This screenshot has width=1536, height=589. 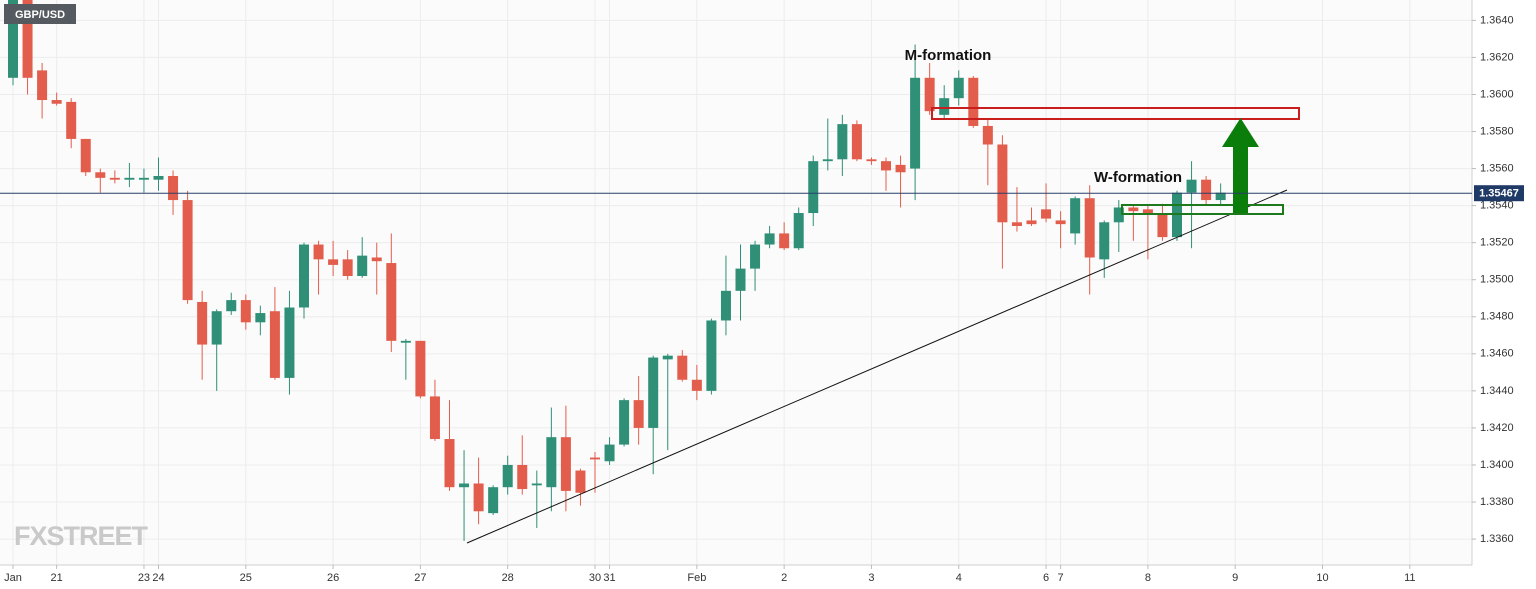 I want to click on x-tick-label: 27, so click(x=420, y=578).